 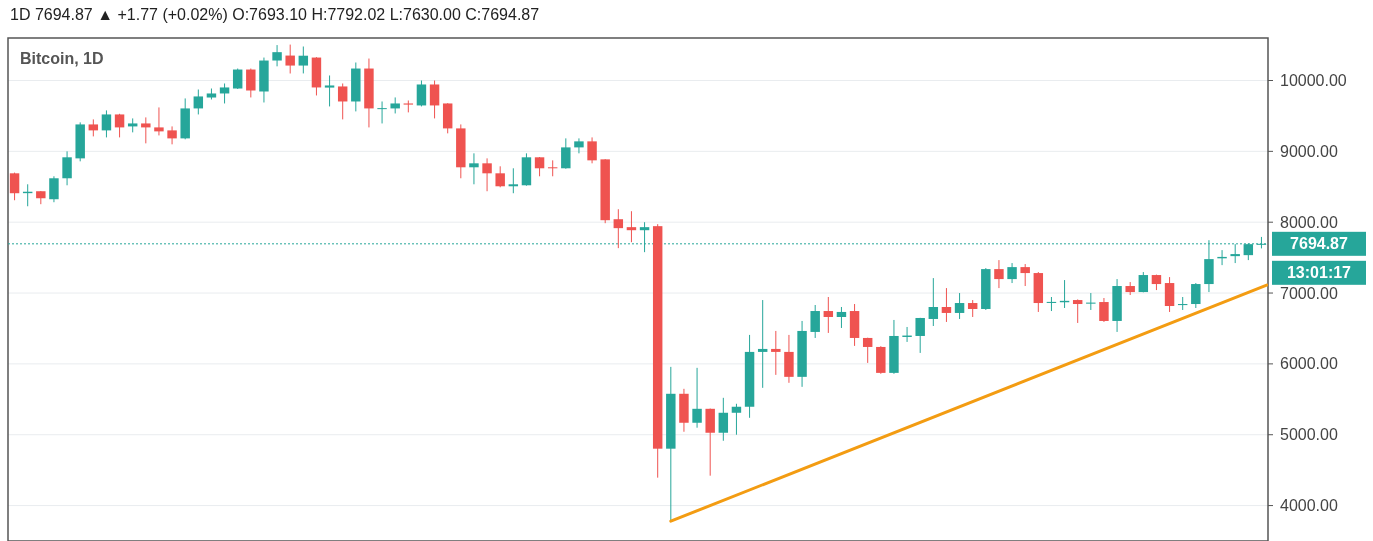 I want to click on y-tick-label: 10000.00, so click(x=1313, y=81).